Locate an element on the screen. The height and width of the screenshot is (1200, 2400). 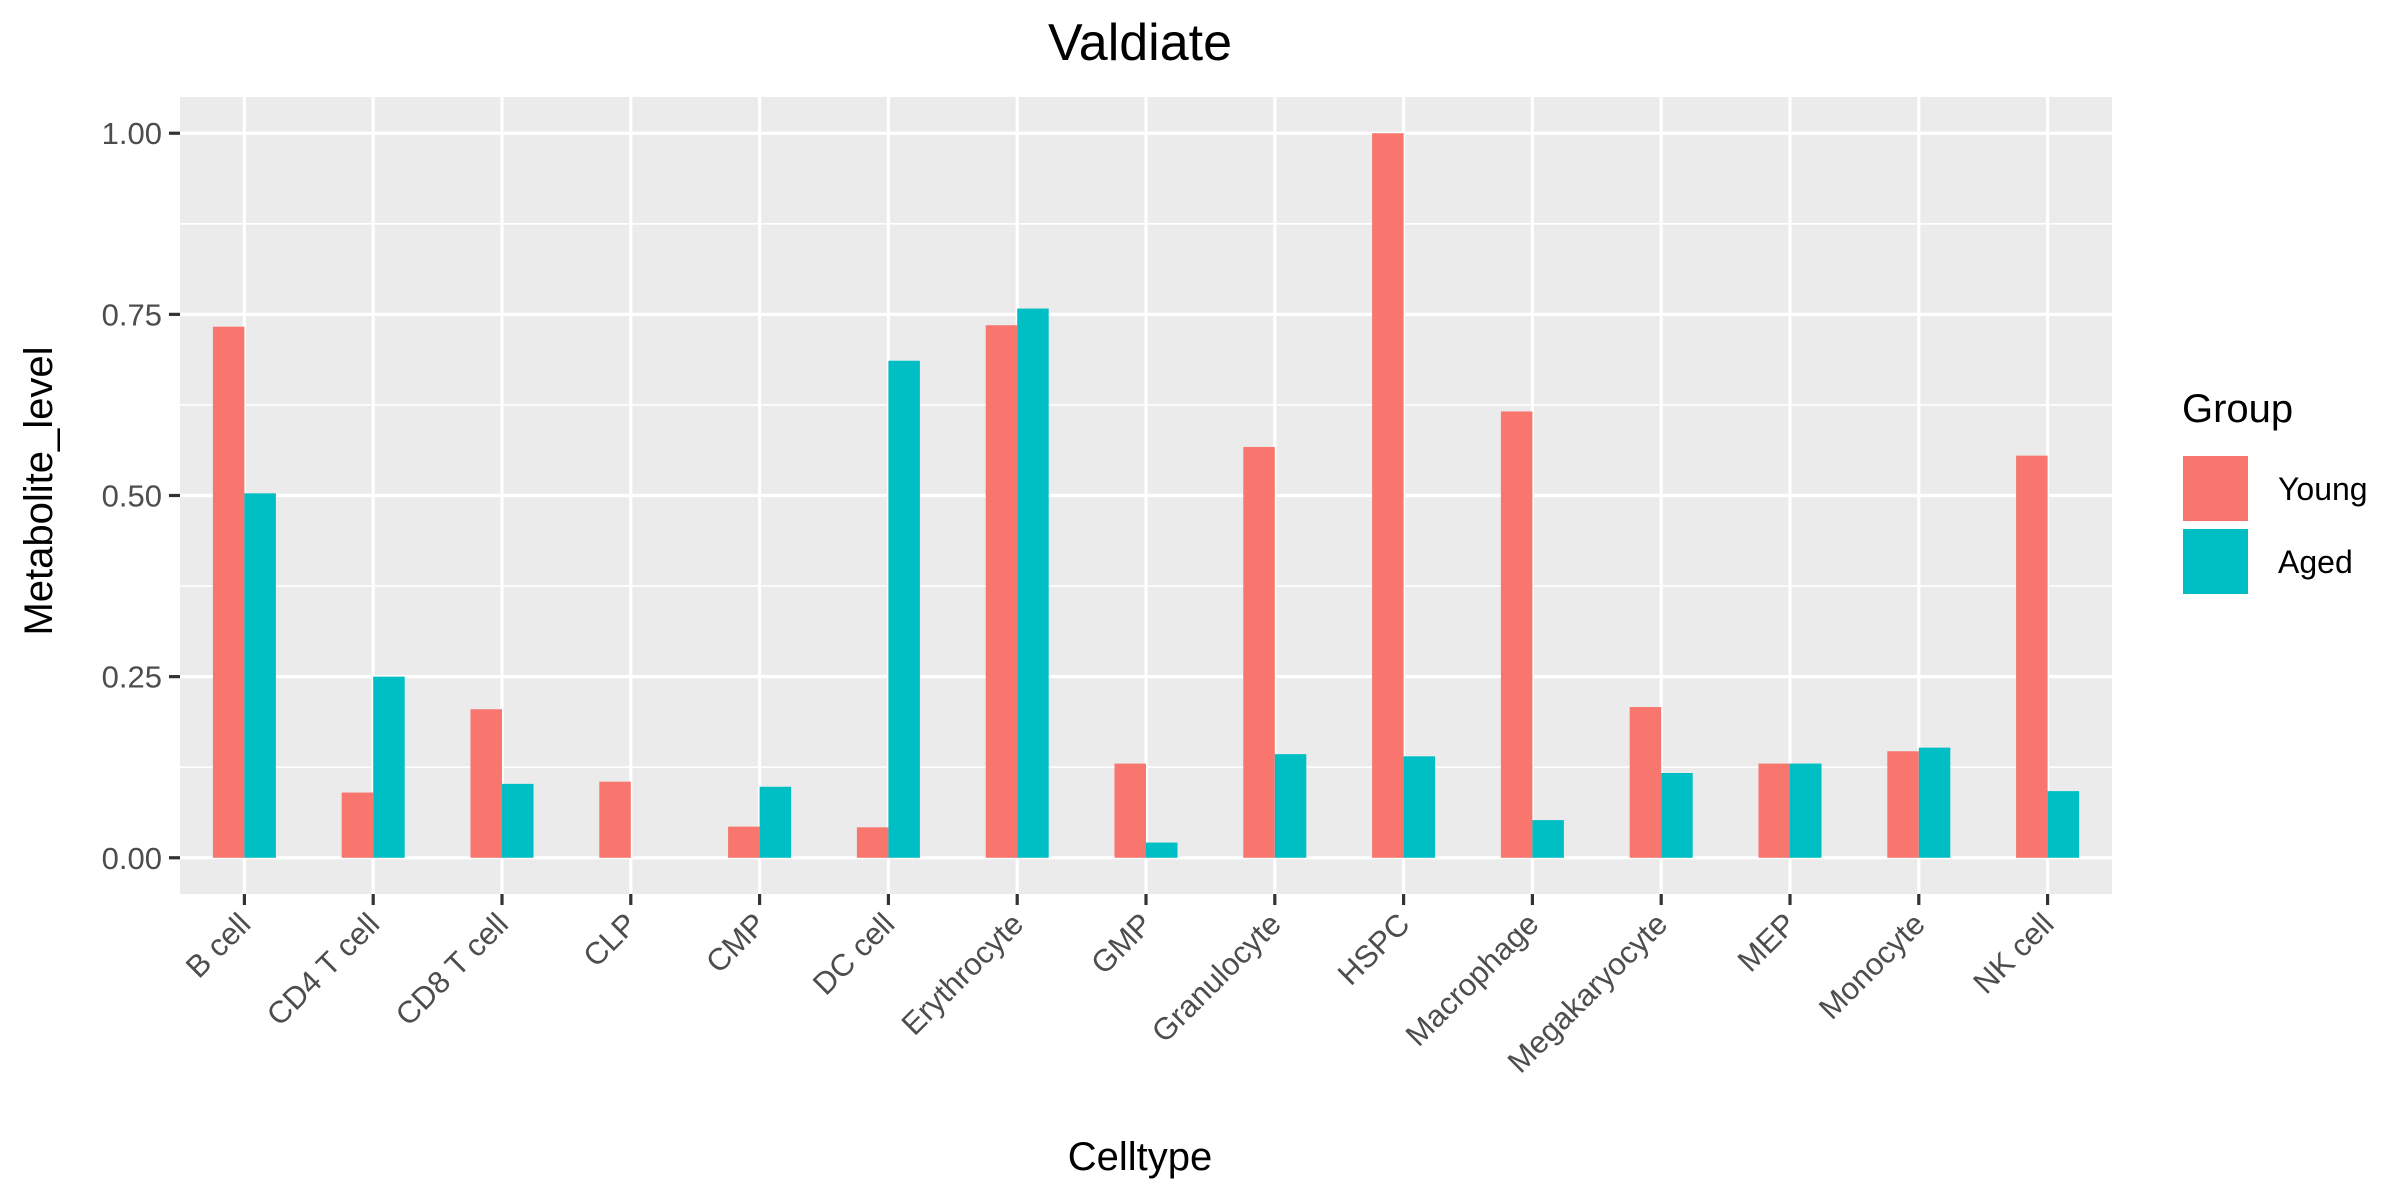
bar-young-erythrocyte is located at coordinates (1001, 591).